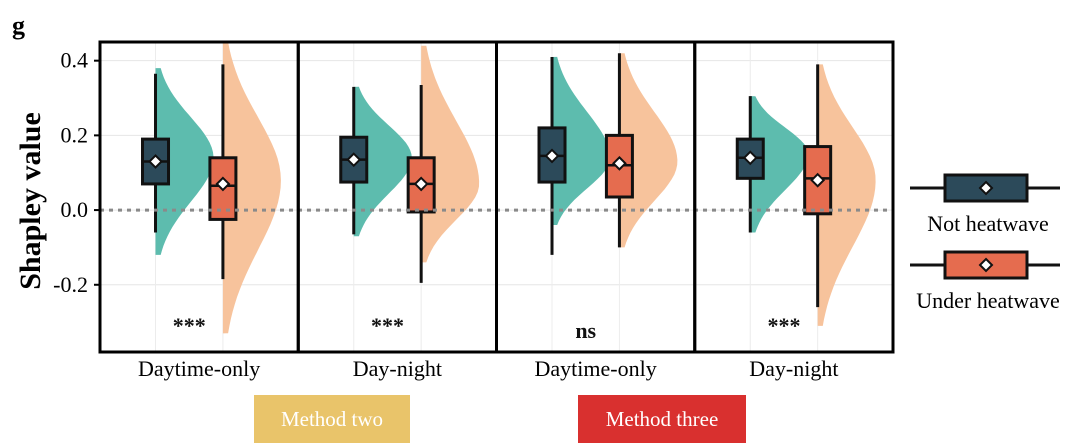 This screenshot has width=1080, height=443. What do you see at coordinates (332, 419) in the screenshot?
I see `method-two-label: Method two` at bounding box center [332, 419].